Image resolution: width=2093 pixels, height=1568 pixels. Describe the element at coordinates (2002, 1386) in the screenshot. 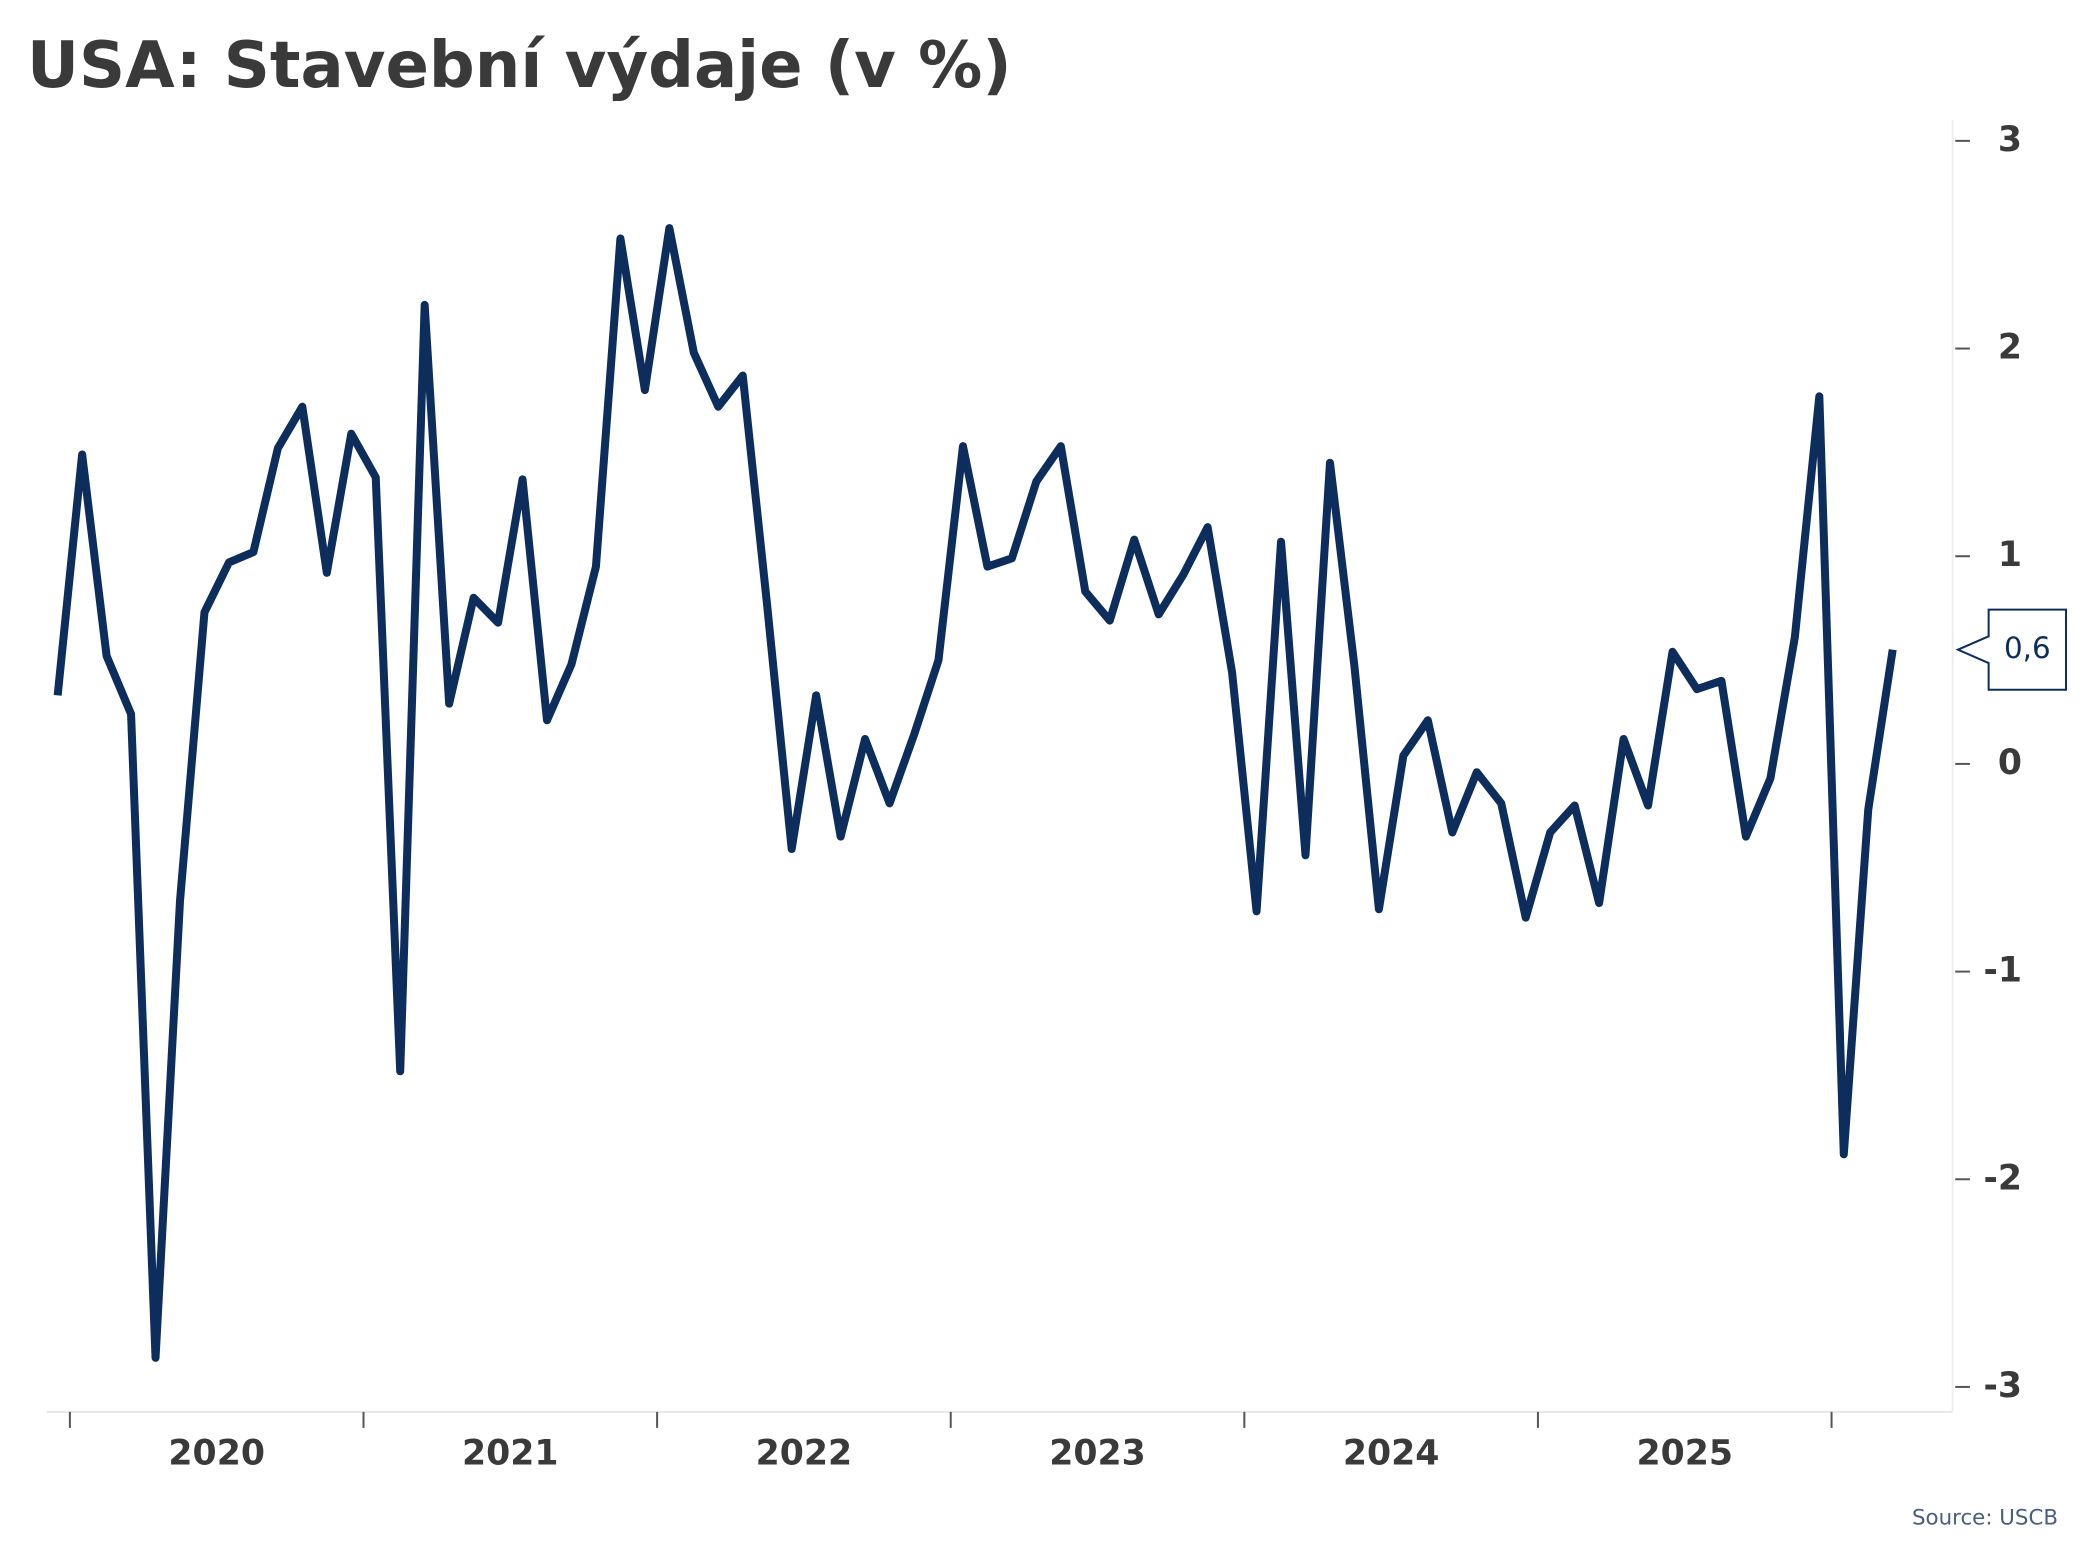

I see `y-tick-label: -3` at that location.